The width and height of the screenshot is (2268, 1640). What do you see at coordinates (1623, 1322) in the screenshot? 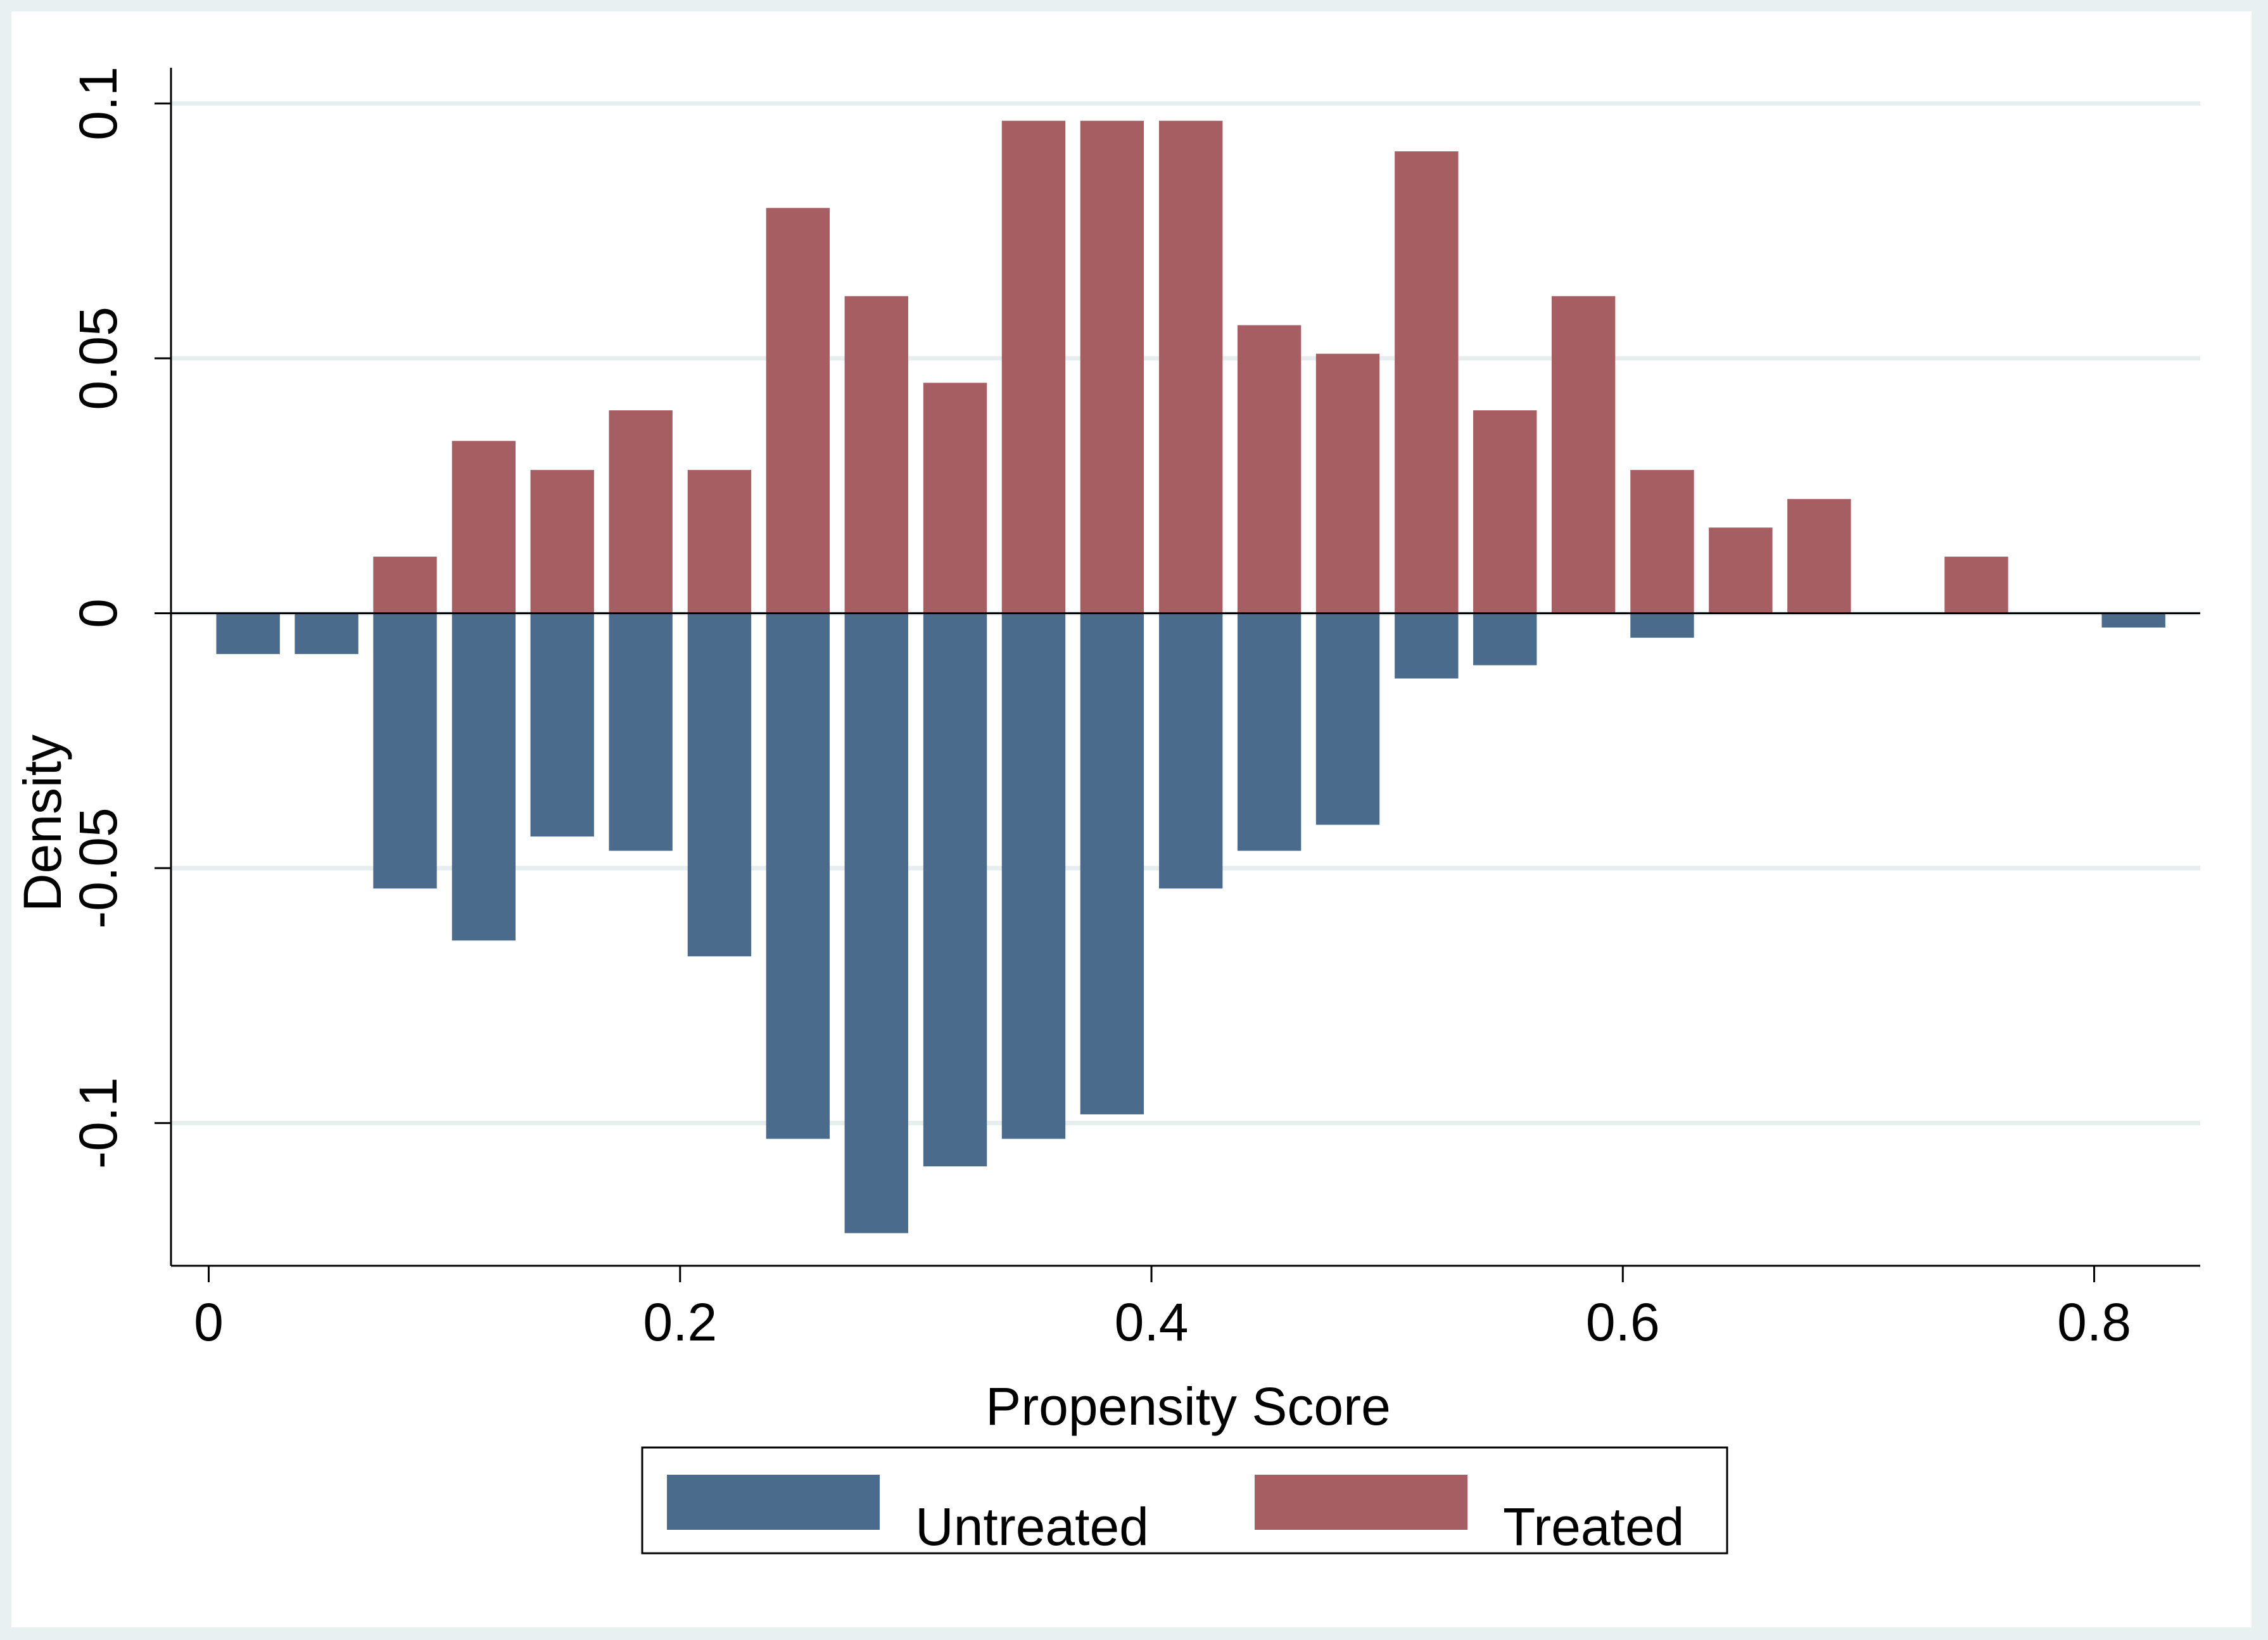
I see `x-tick-label: 0.6` at bounding box center [1623, 1322].